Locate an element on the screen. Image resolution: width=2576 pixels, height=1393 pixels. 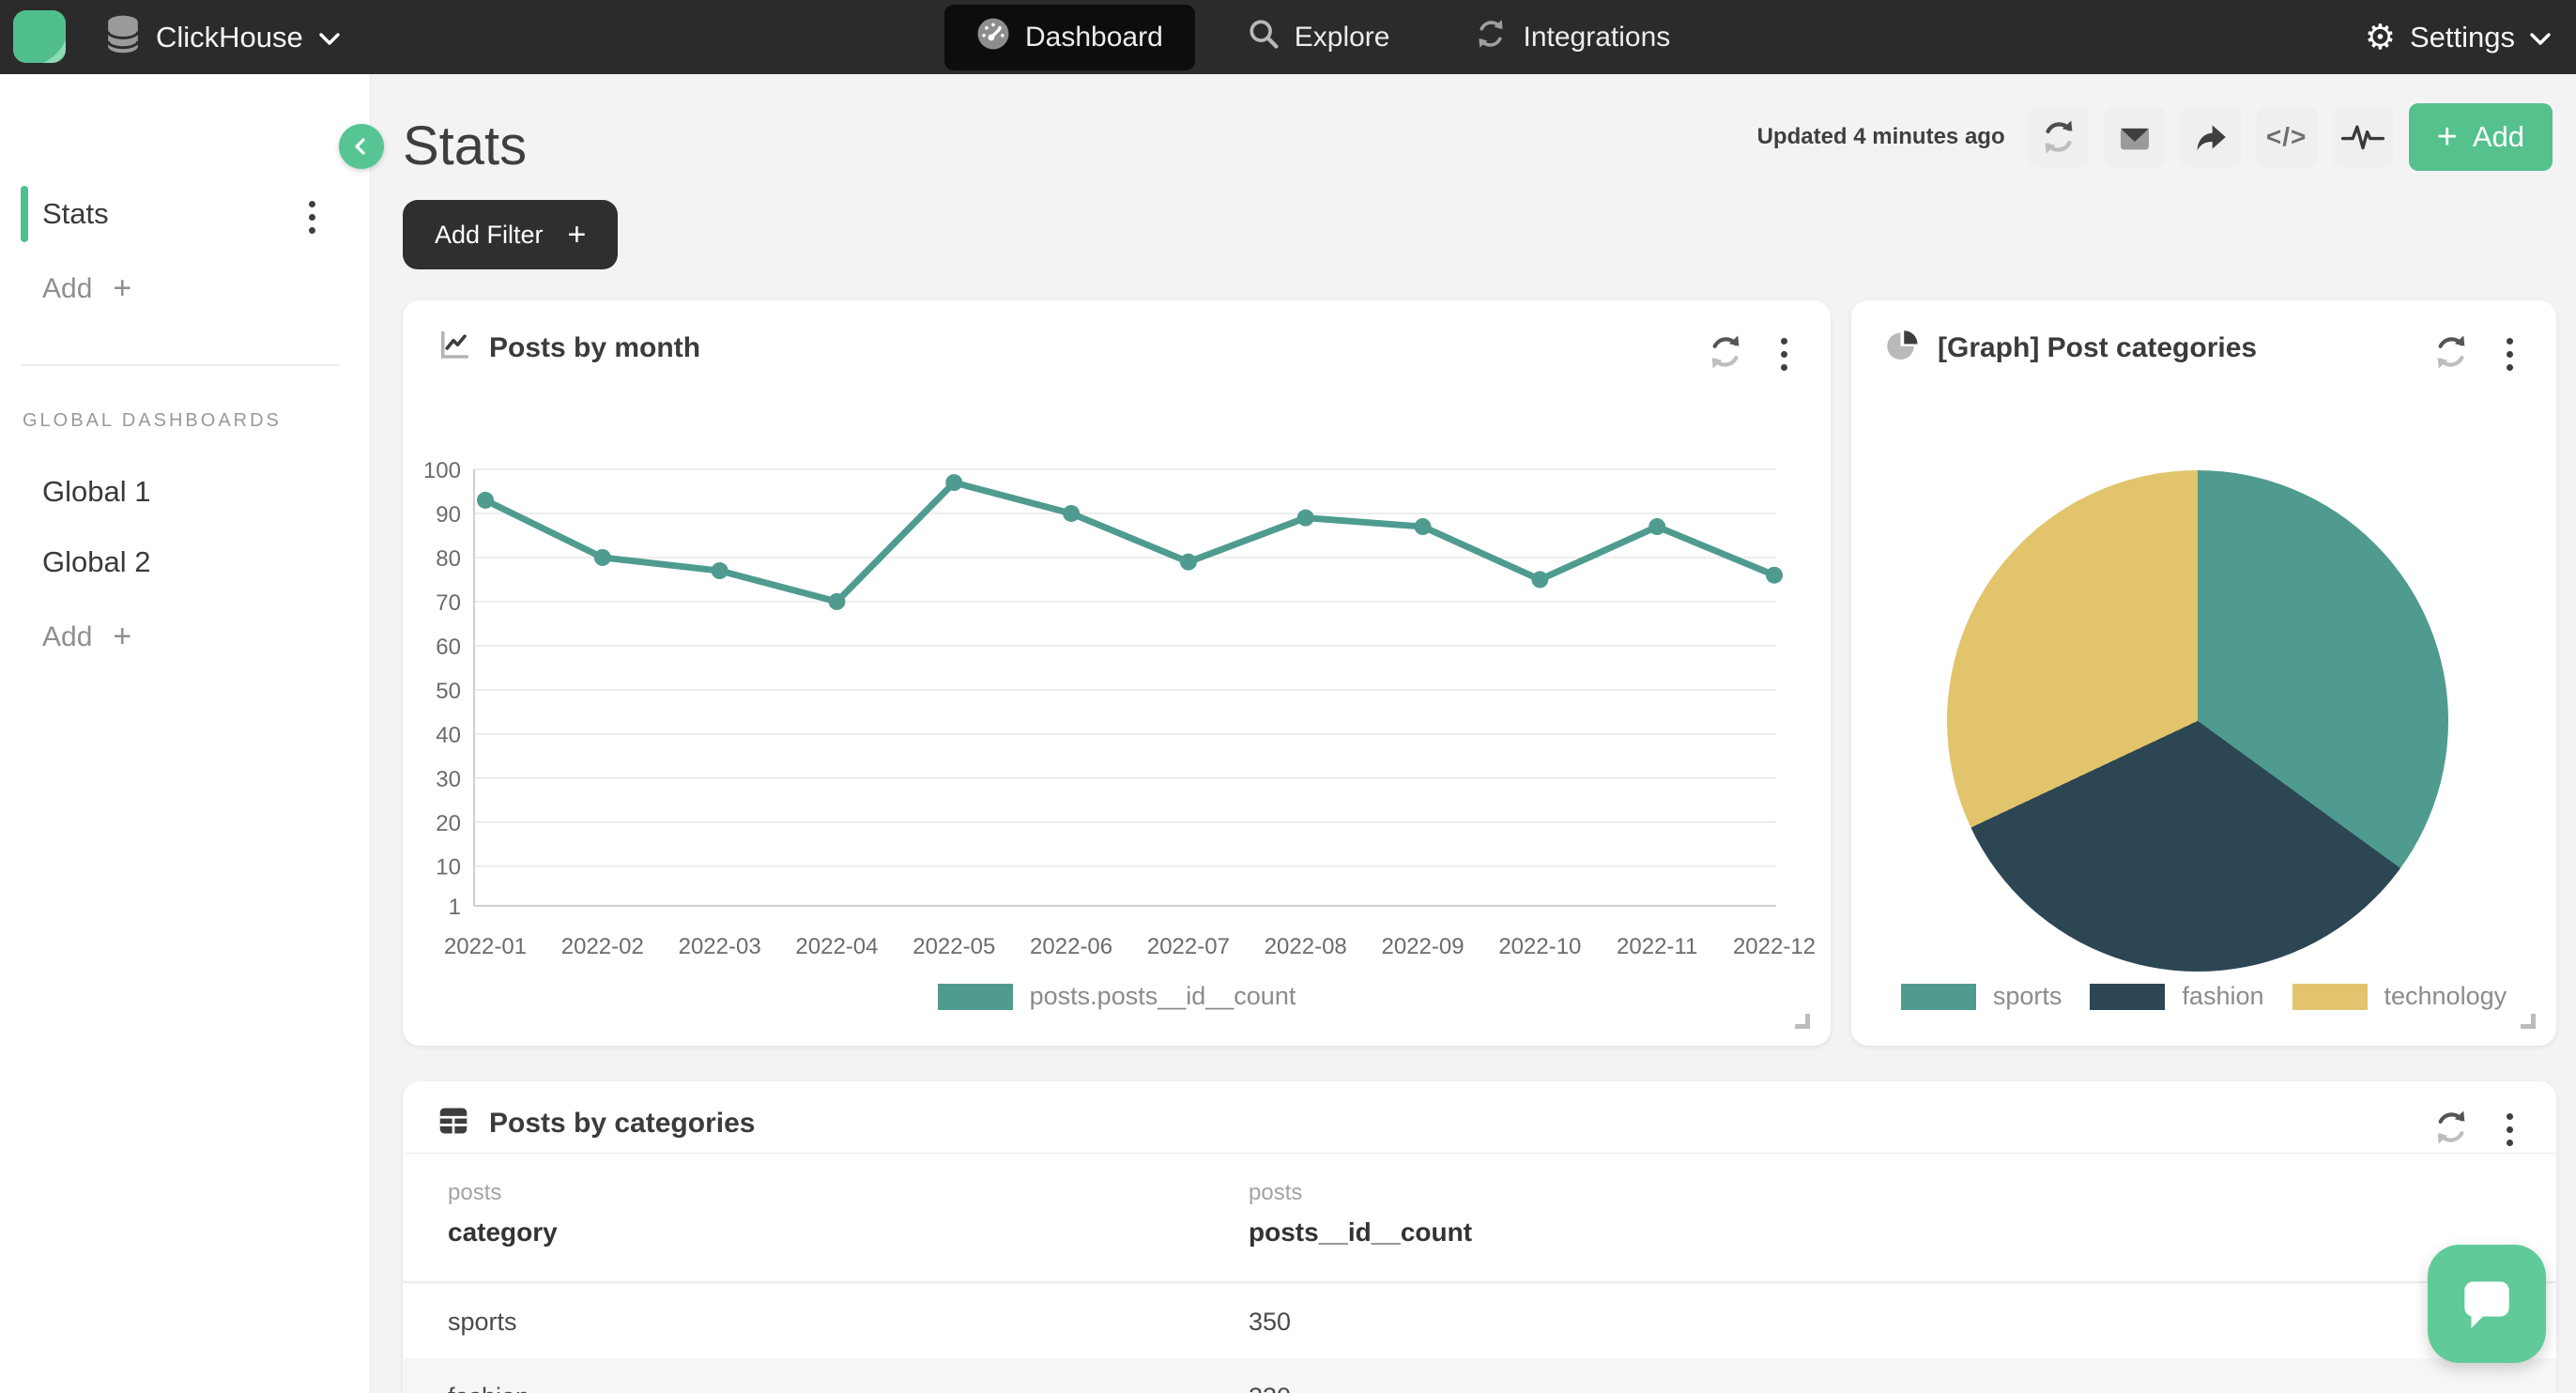
settings-label: Settings is located at coordinates (2462, 37).